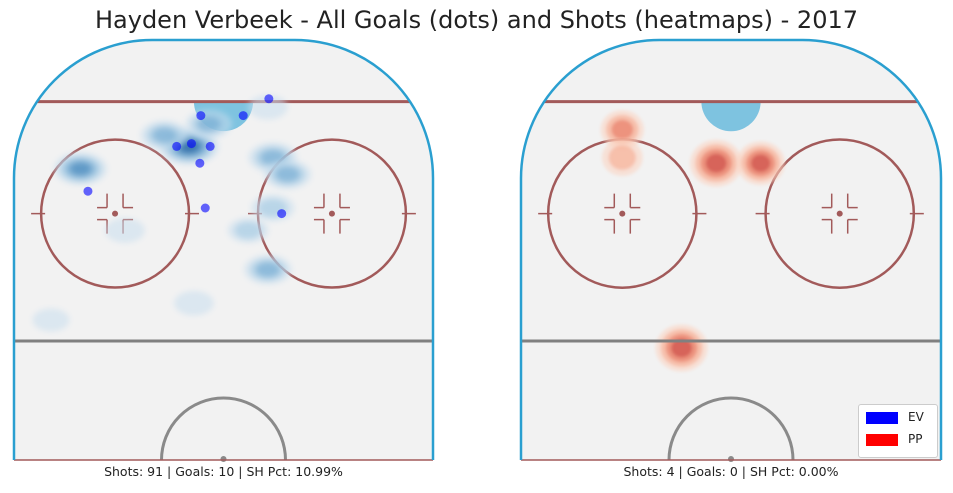 The width and height of the screenshot is (953, 493). Describe the element at coordinates (731, 471) in the screenshot. I see `right-panel-caption: Shots: 4 | Goals: 0 | SH Pct: 0.00%` at that location.